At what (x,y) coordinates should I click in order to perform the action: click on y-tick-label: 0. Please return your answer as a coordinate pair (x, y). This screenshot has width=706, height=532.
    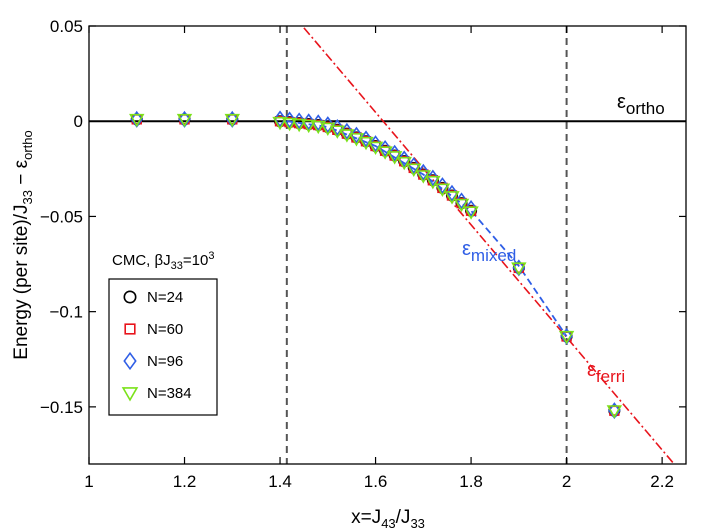
    Looking at the image, I should click on (78, 121).